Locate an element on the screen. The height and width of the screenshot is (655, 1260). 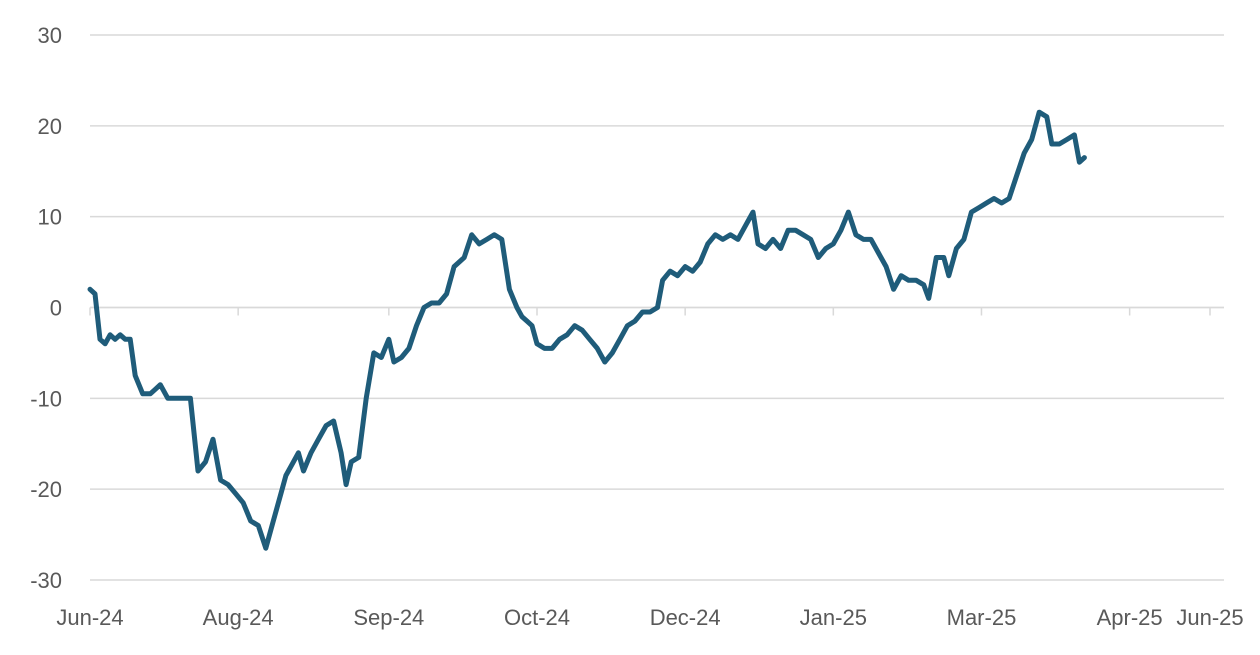
x-tick-label: Oct-24 is located at coordinates (537, 617).